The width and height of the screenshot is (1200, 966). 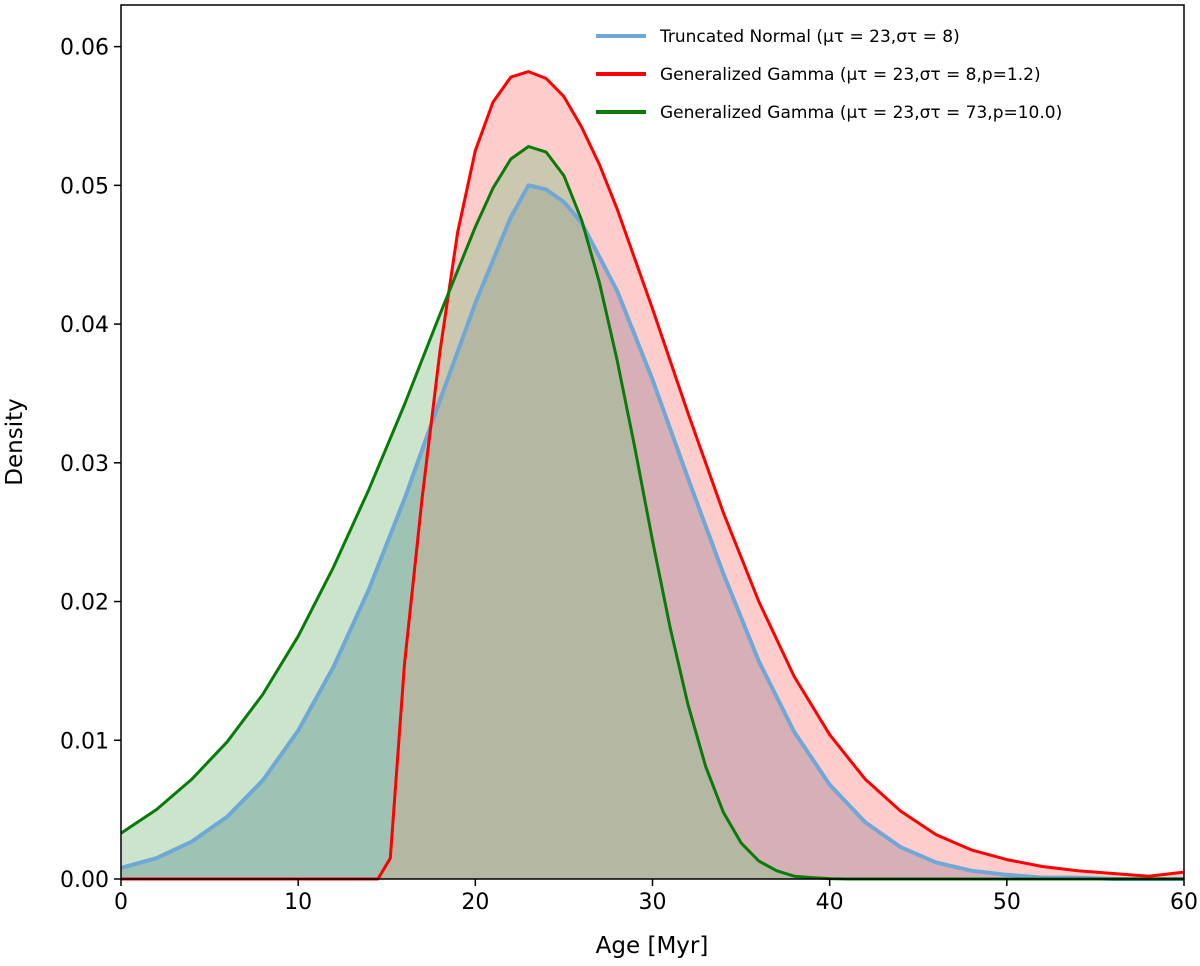 What do you see at coordinates (298, 902) in the screenshot?
I see `x-tick-label: 10` at bounding box center [298, 902].